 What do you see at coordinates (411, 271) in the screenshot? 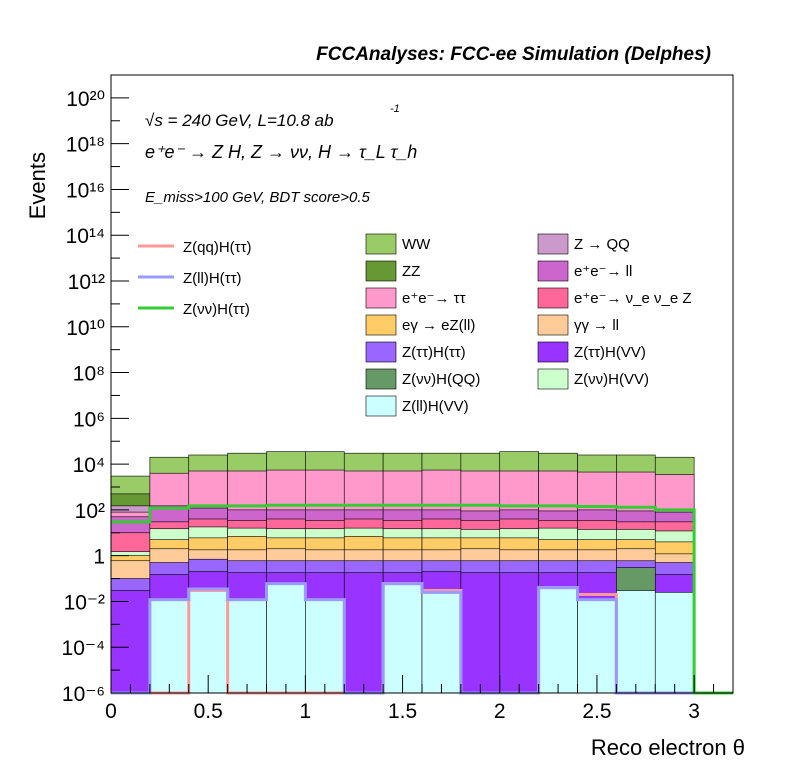
I see `legend-box-label-2: ZZ` at bounding box center [411, 271].